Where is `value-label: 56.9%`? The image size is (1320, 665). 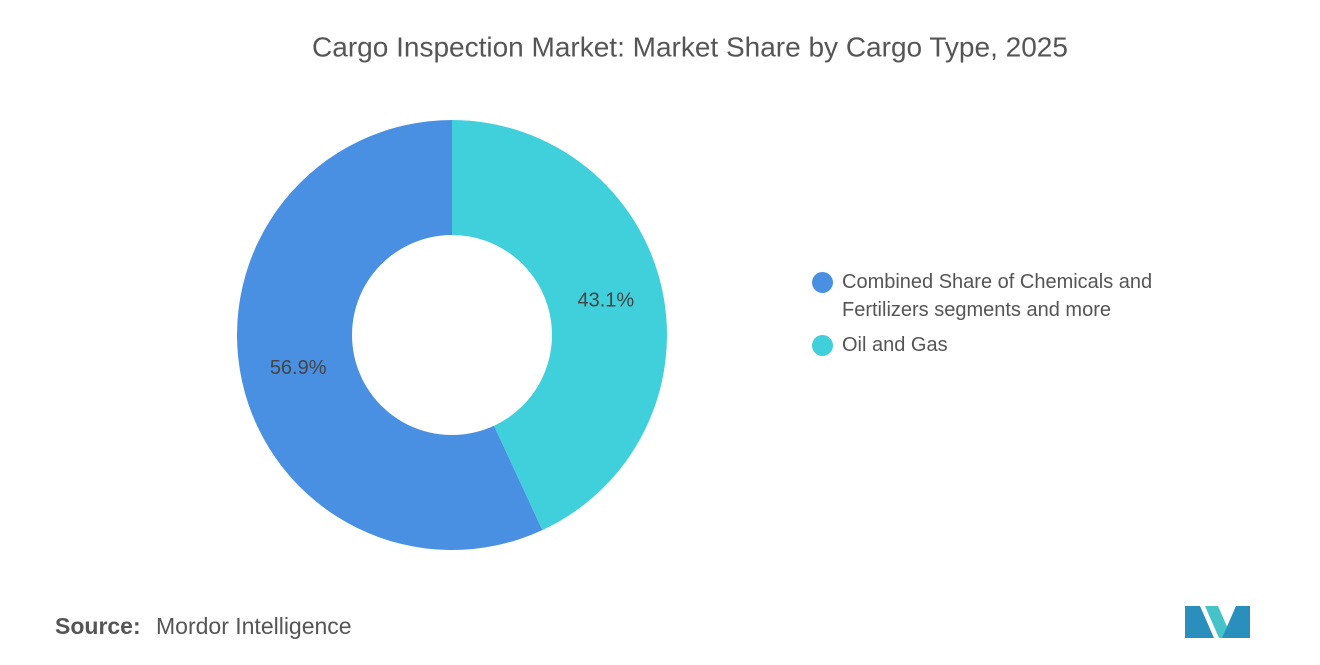 value-label: 56.9% is located at coordinates (298, 368).